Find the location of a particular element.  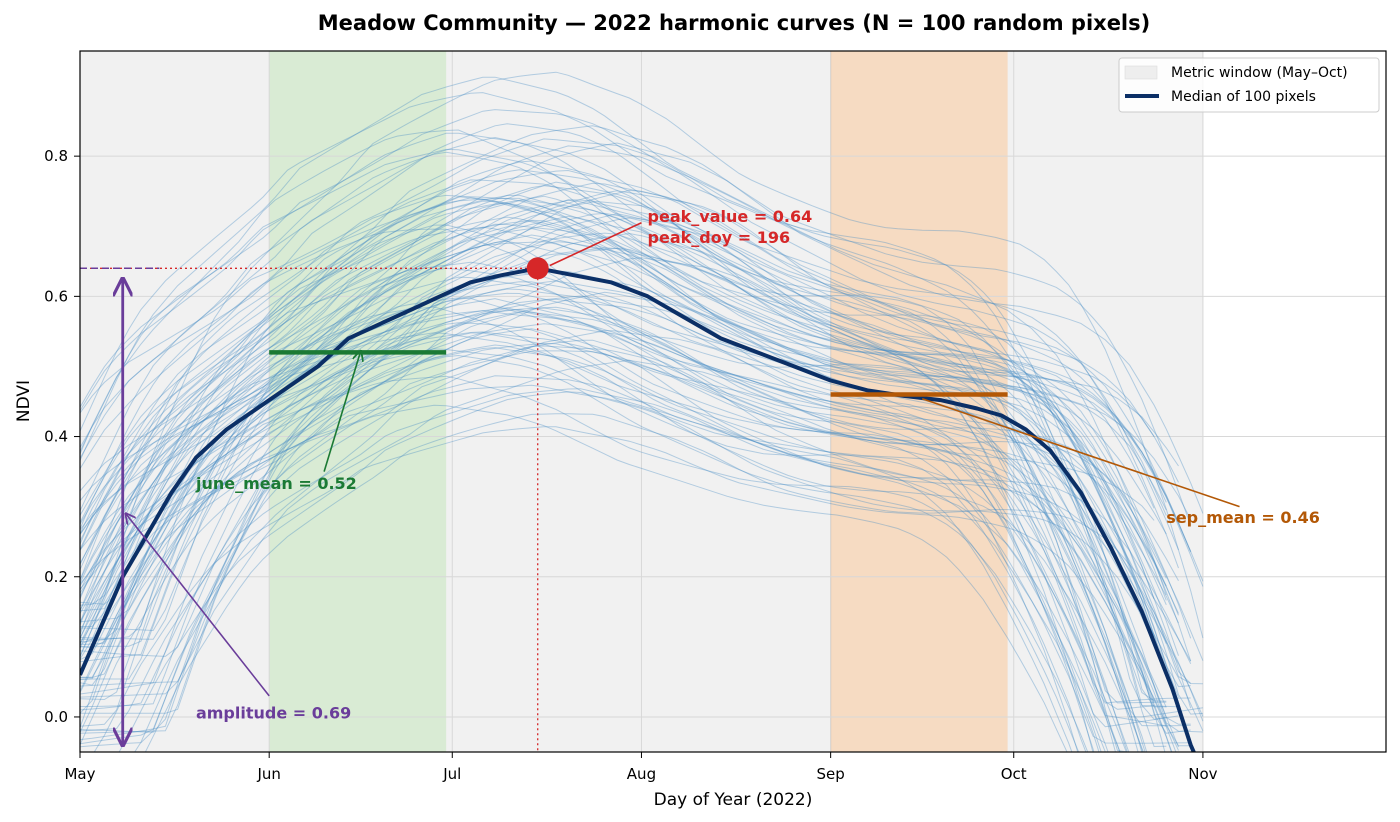

amplitude-pointer is located at coordinates (198, 605).